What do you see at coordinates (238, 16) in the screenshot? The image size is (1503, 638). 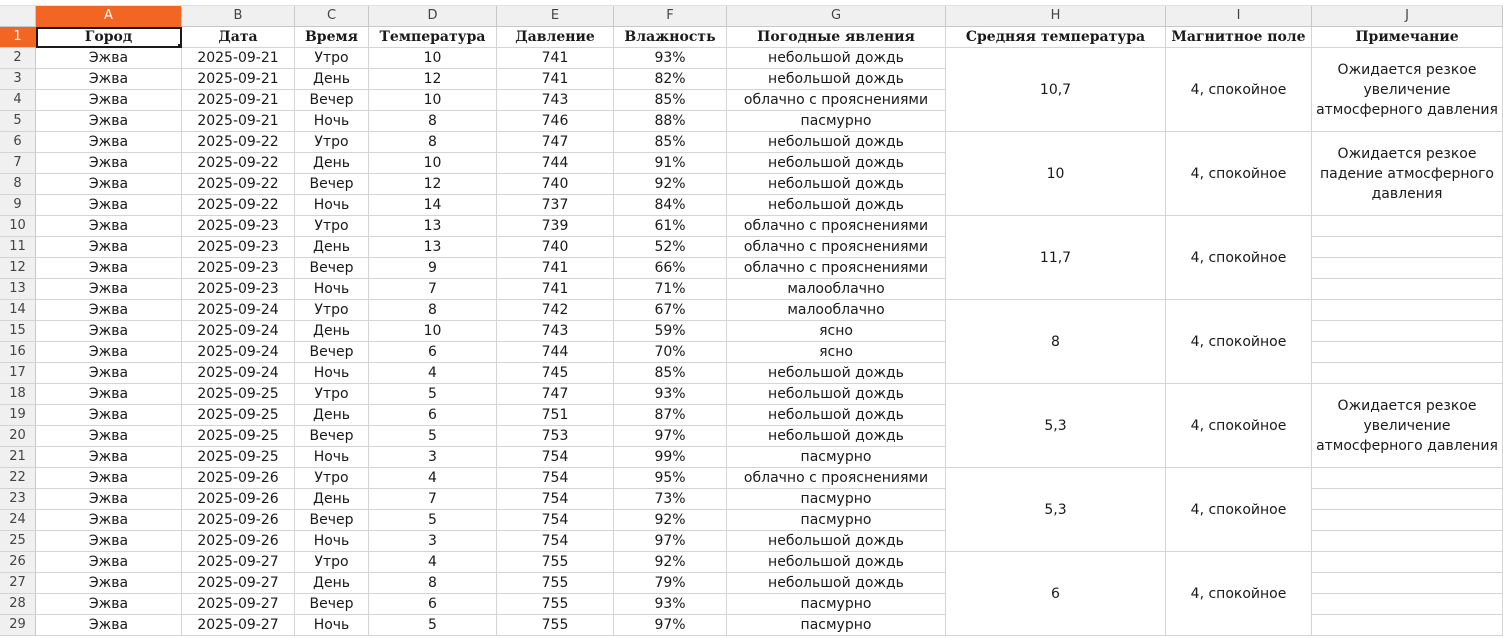 I see `column-header-b: B` at bounding box center [238, 16].